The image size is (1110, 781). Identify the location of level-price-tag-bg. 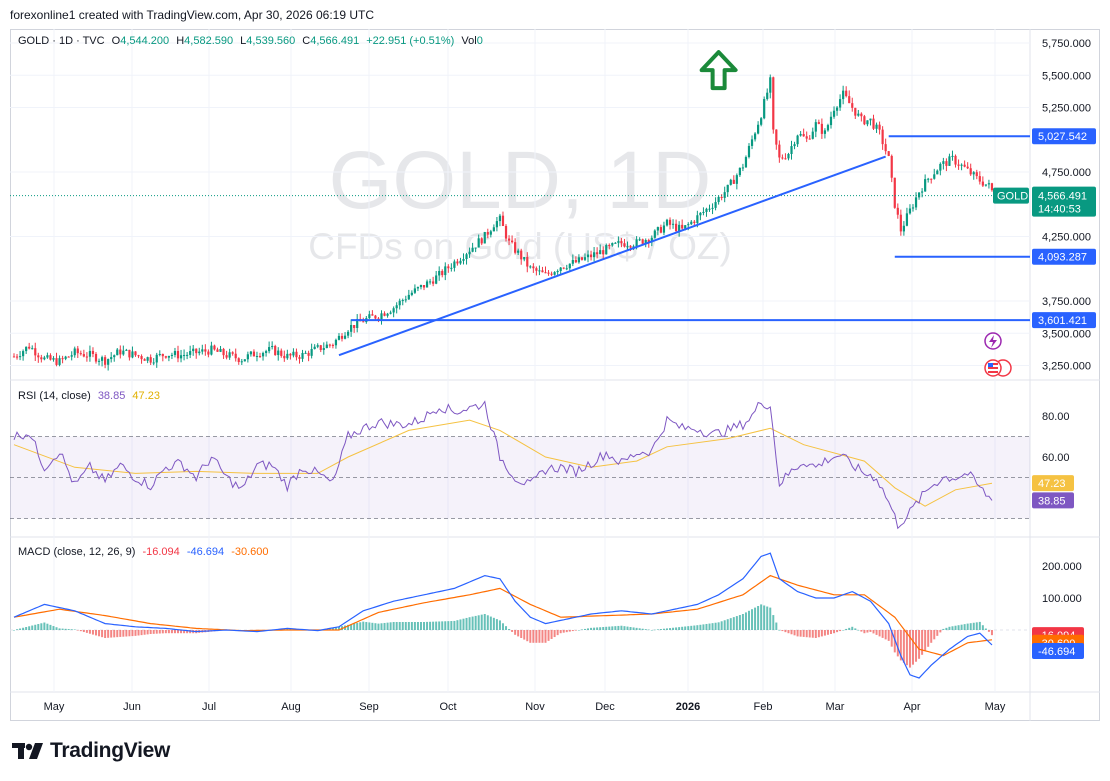
(1064, 136).